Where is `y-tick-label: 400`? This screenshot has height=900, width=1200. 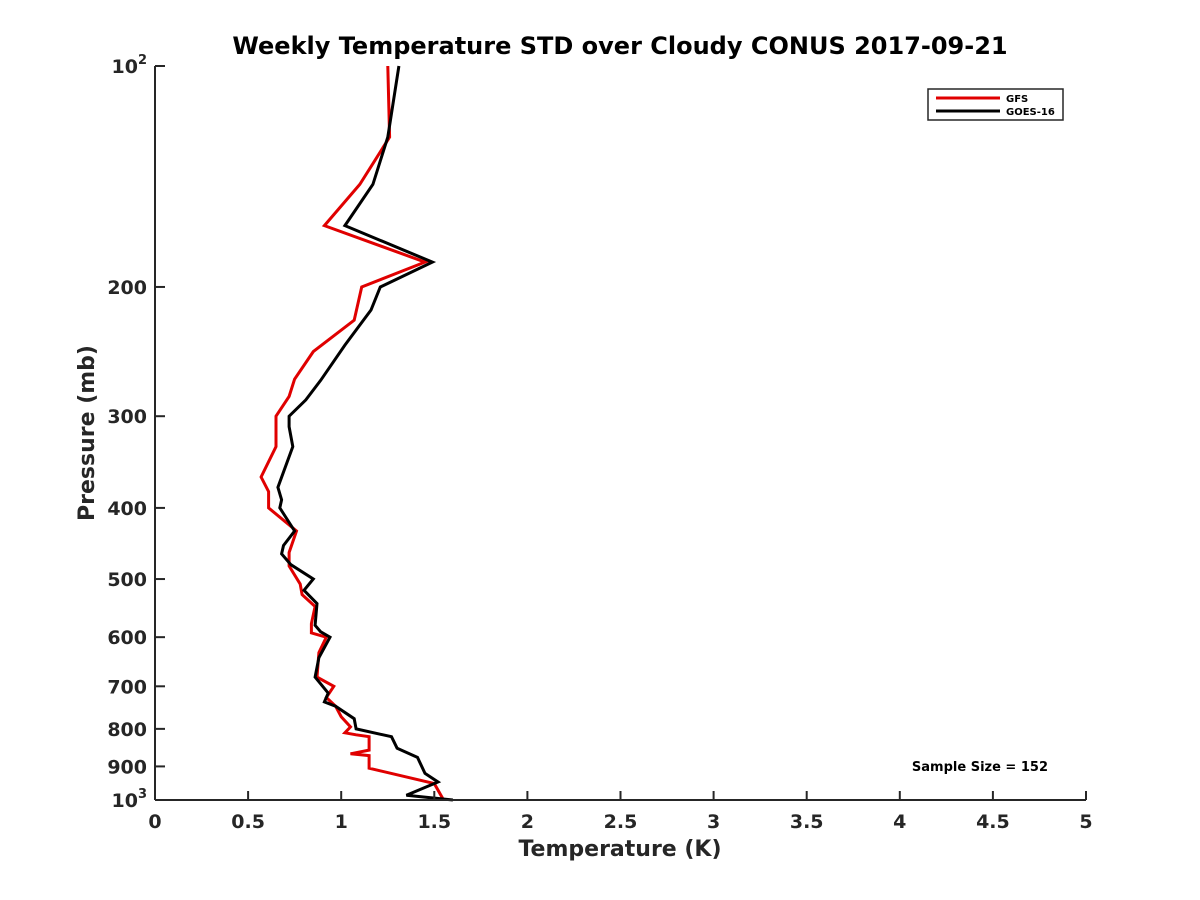
y-tick-label: 400 is located at coordinates (127, 509).